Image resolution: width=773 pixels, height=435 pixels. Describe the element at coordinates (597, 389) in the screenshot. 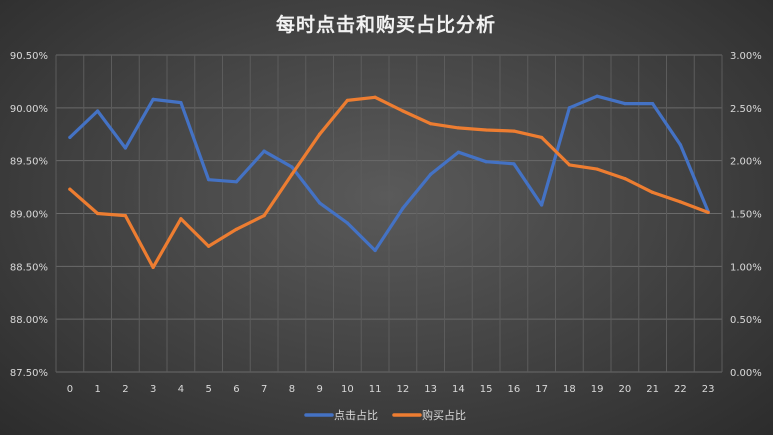

I see `x-axis-tick-label: 19` at that location.